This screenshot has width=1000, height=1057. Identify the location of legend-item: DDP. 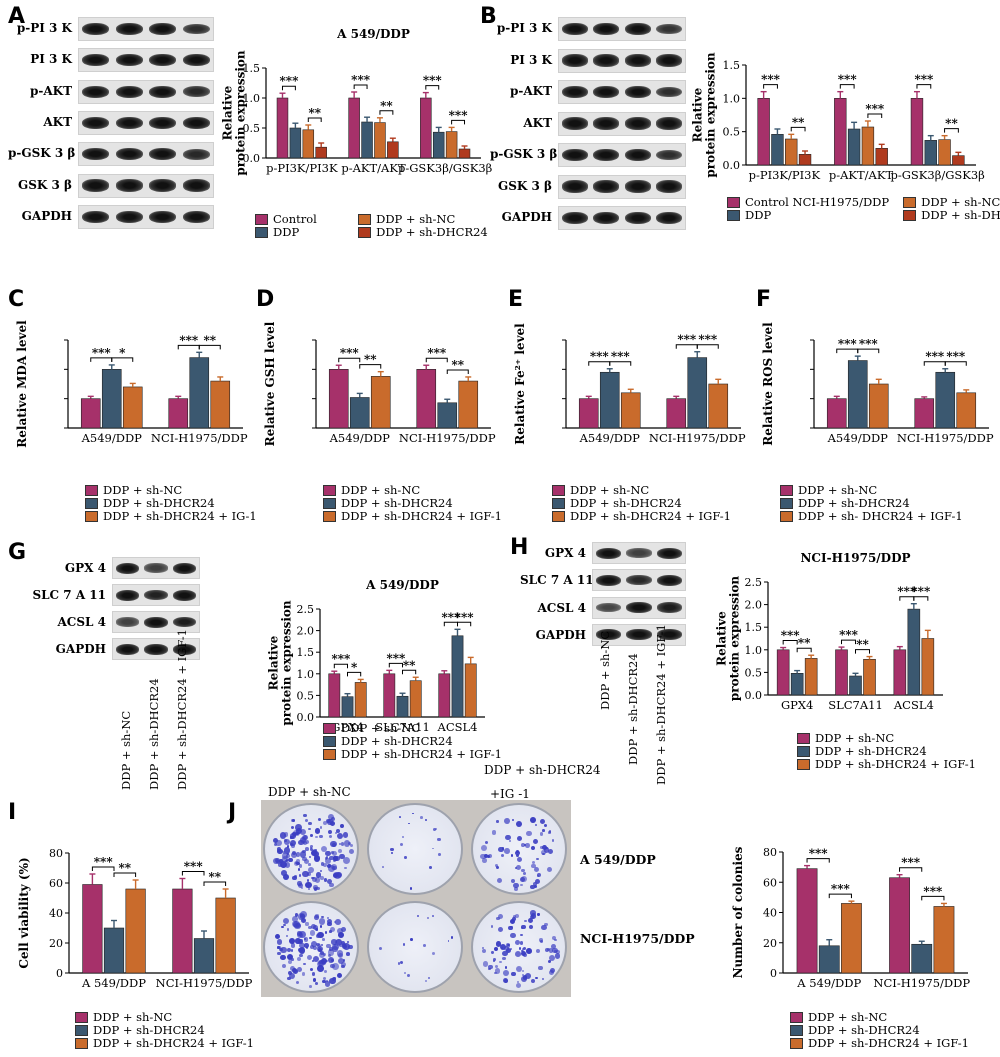
(808, 215).